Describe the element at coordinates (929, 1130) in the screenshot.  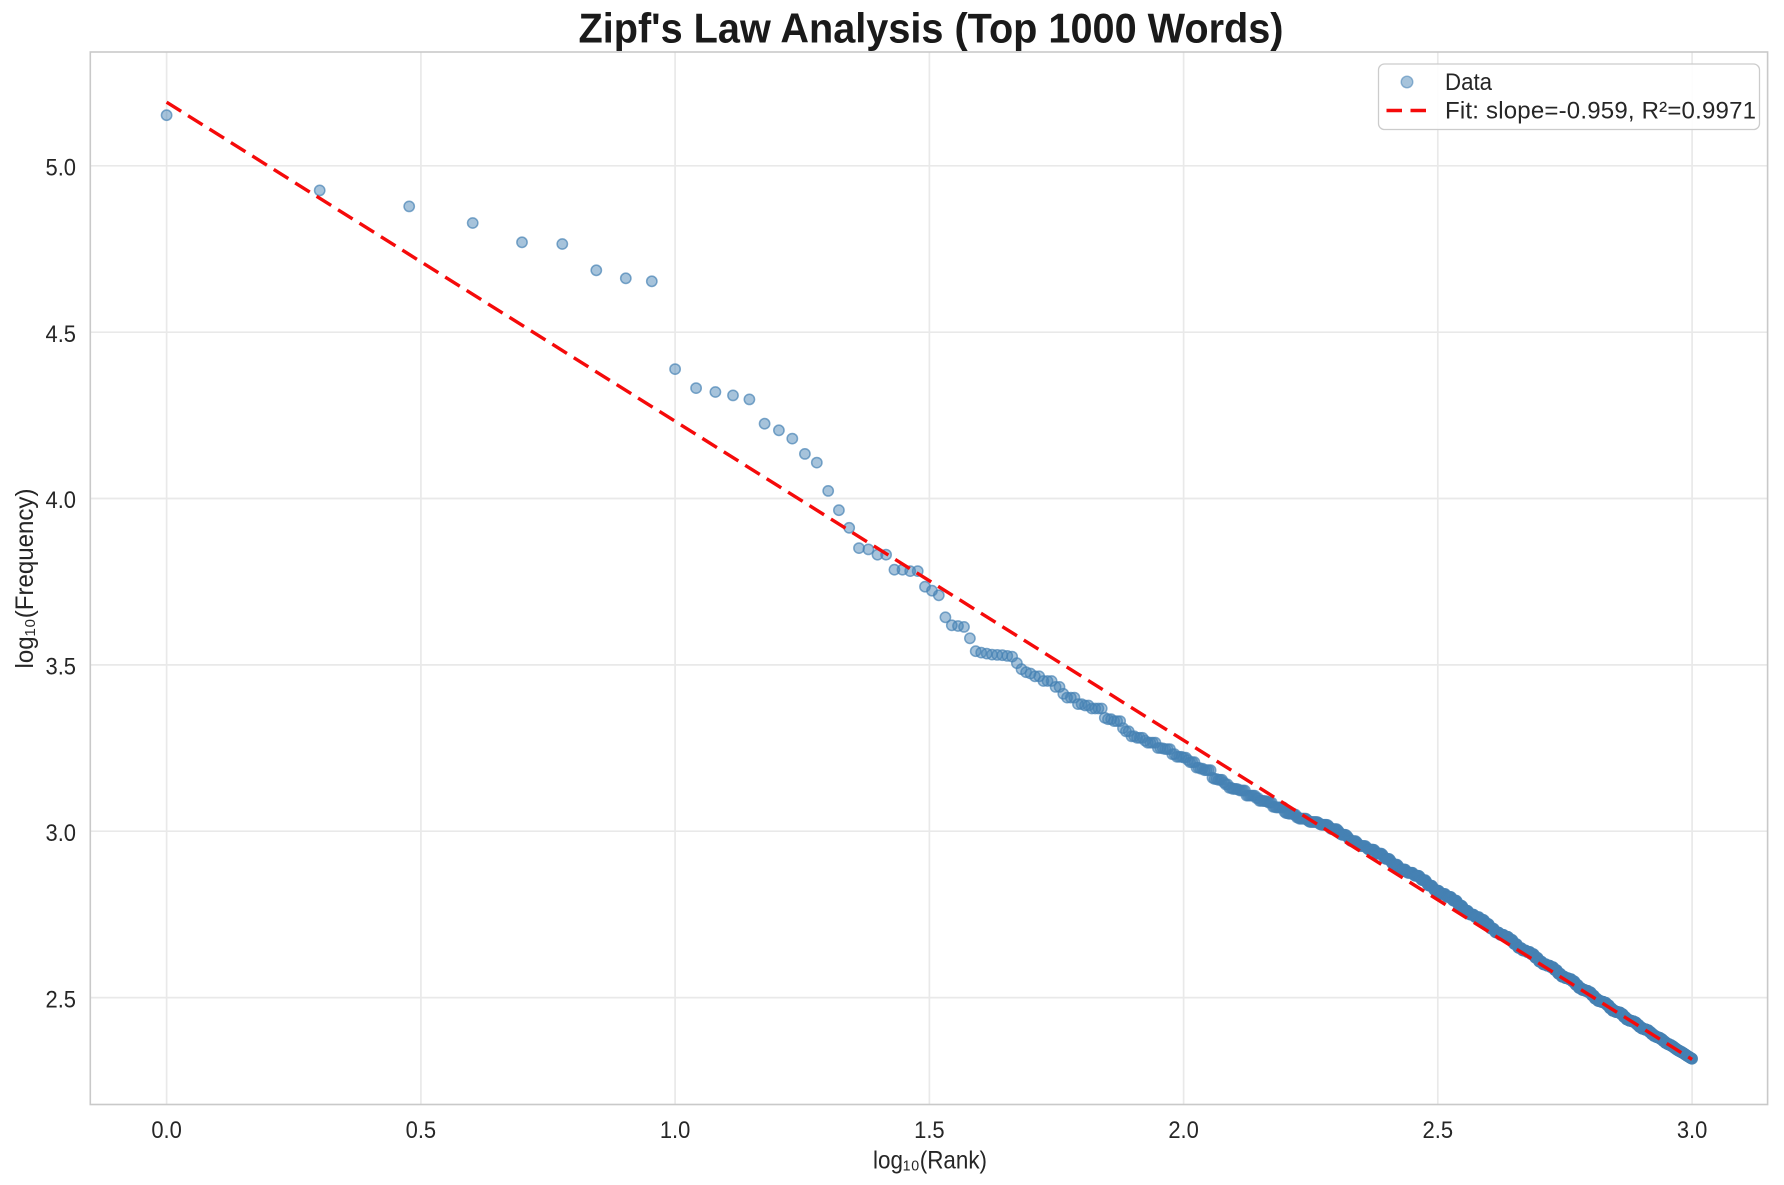
I see `svg-text: 1.5` at that location.